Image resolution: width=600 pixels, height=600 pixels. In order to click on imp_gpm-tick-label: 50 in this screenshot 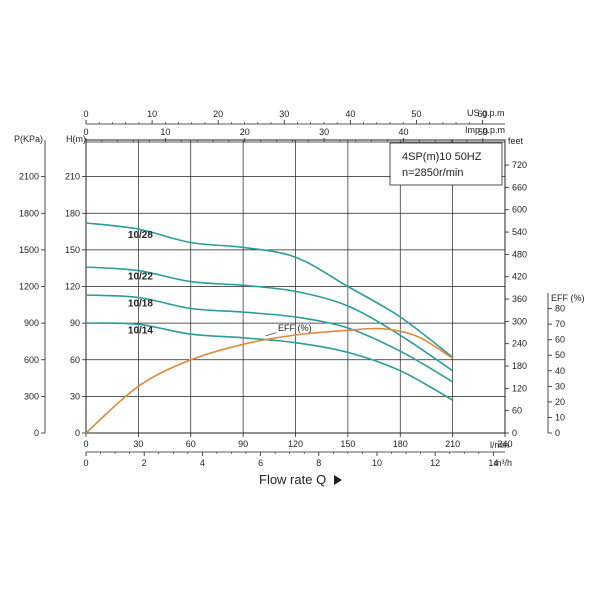, I will do `click(483, 132)`.